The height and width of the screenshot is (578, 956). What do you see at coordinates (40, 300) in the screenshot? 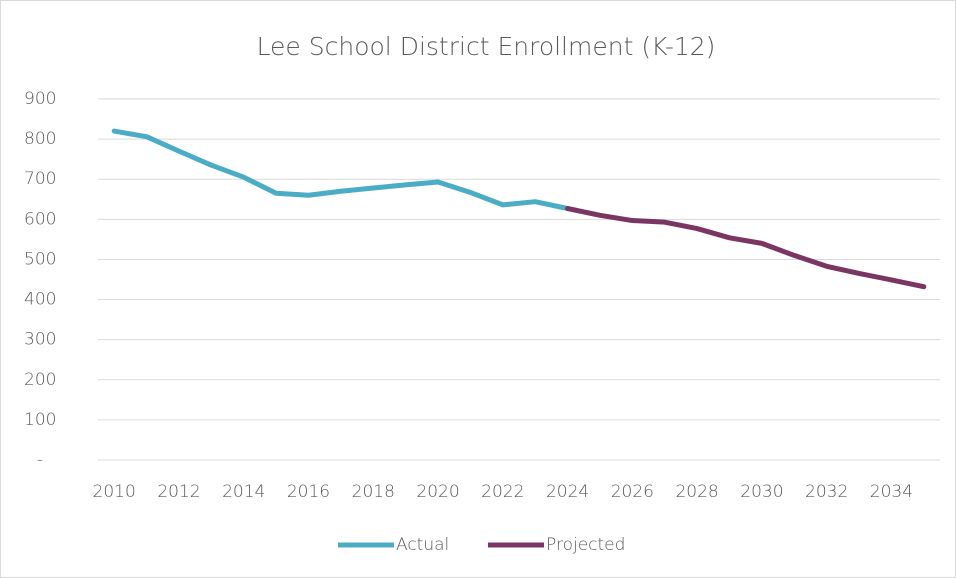
I see `y-tick-label: 400` at bounding box center [40, 300].